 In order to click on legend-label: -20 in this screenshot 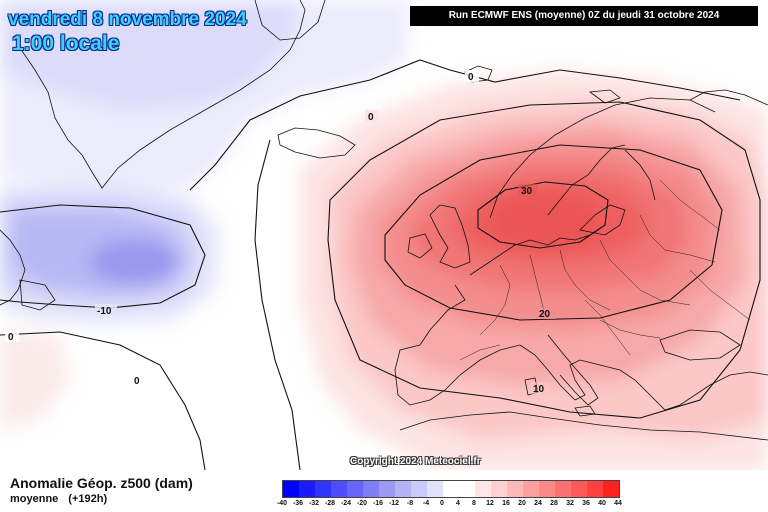, I will do `click(362, 503)`.